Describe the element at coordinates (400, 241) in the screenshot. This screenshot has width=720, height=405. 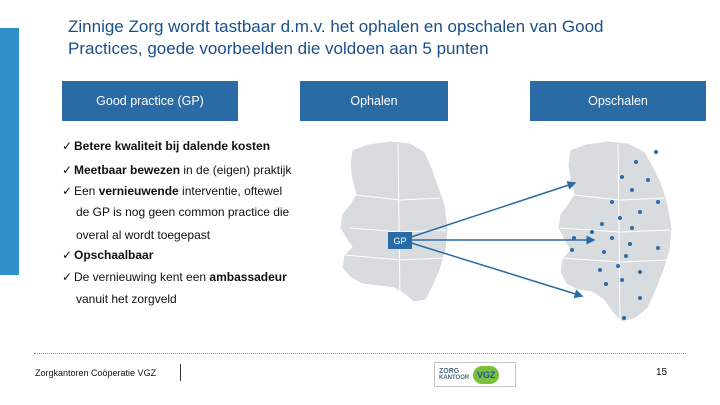
I see `gp-label: GP` at that location.